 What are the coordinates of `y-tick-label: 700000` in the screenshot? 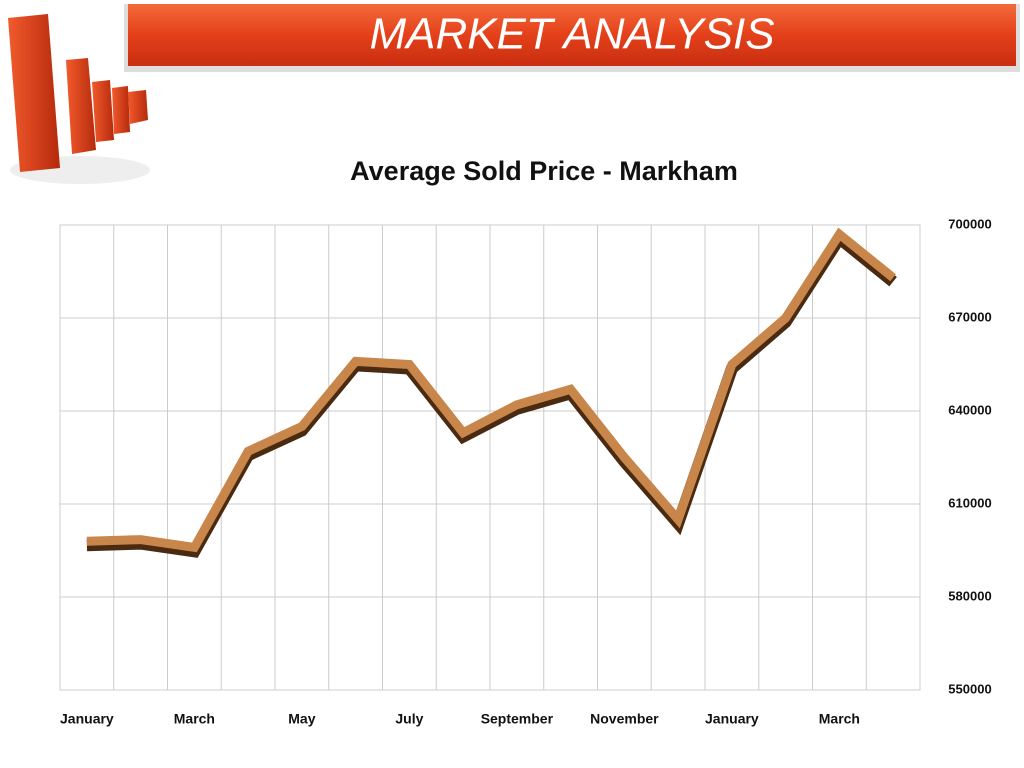 It's located at (969, 223).